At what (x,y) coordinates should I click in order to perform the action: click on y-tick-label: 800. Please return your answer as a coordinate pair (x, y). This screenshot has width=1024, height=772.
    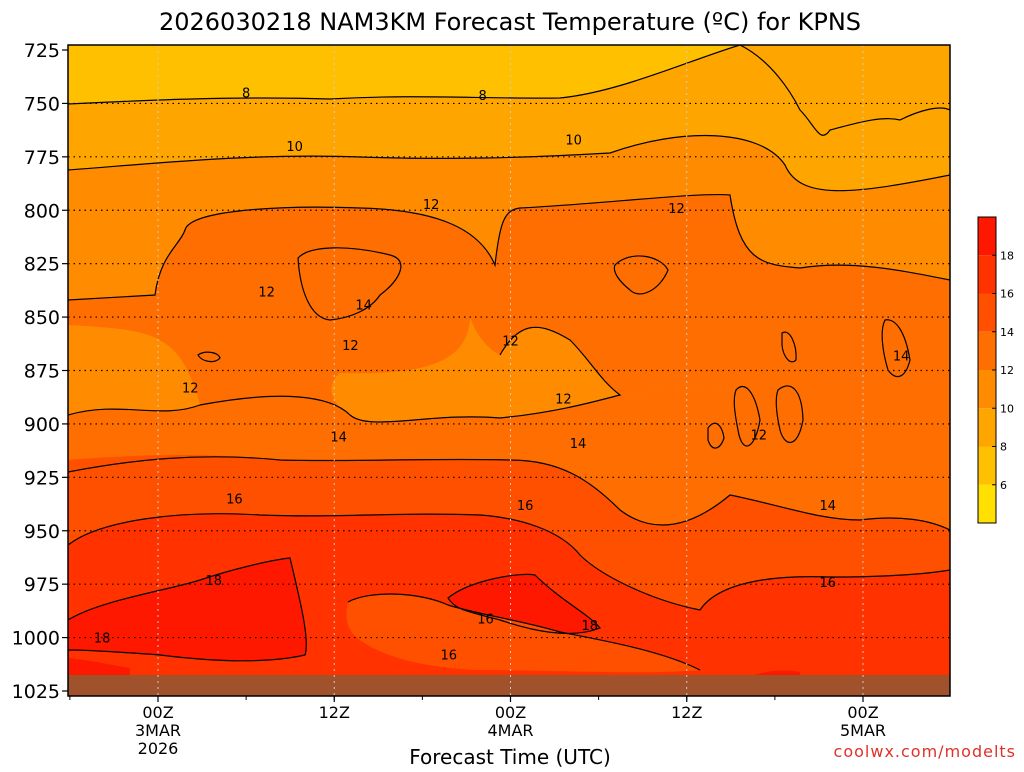
    Looking at the image, I should click on (42, 211).